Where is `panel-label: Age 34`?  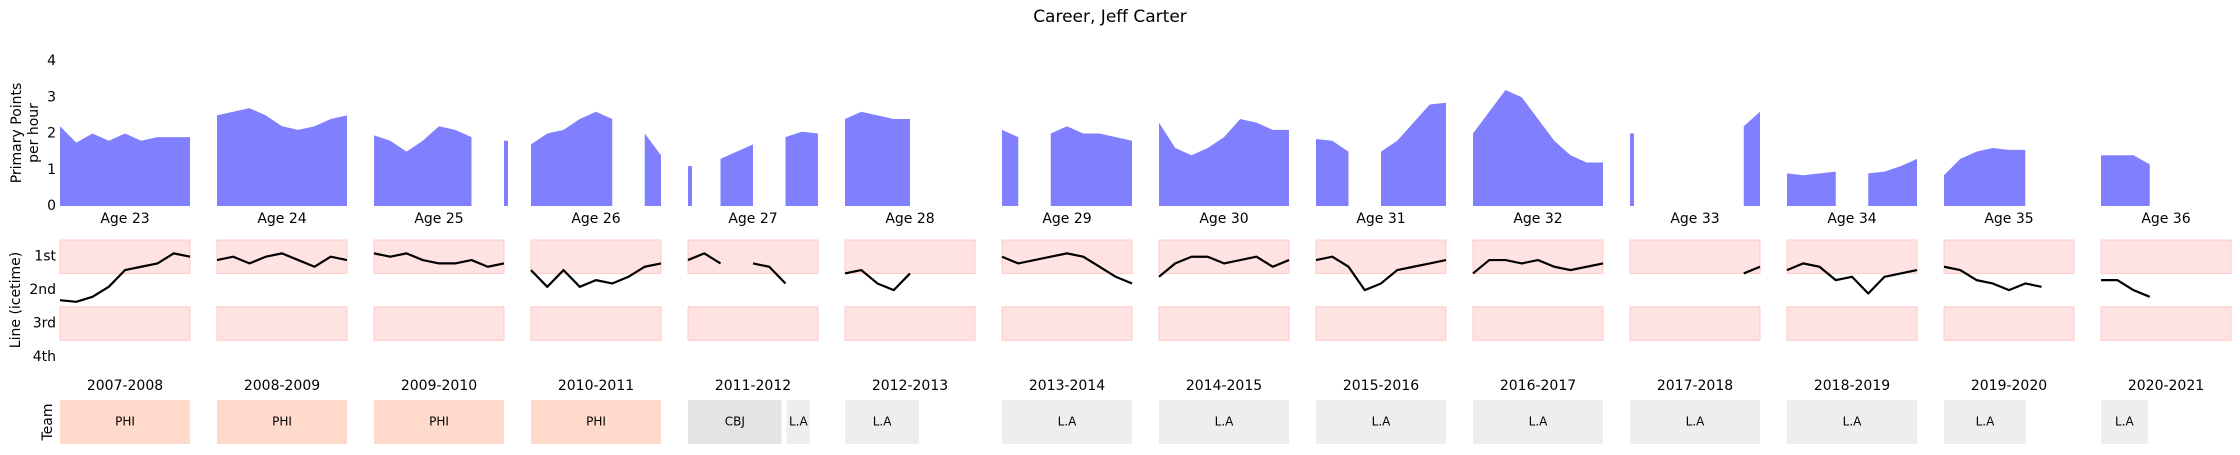
panel-label: Age 34 is located at coordinates (1851, 219).